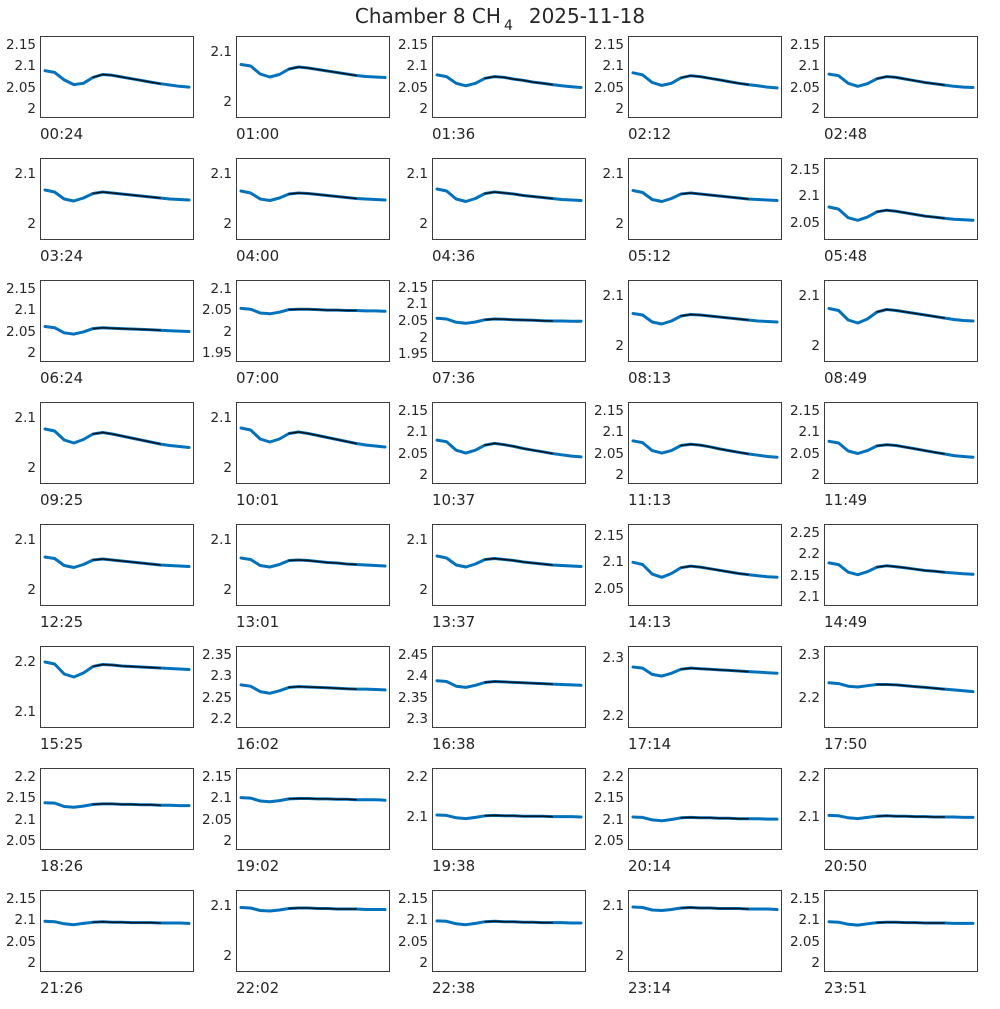  Describe the element at coordinates (650, 378) in the screenshot. I see `x-label: 08:13` at that location.